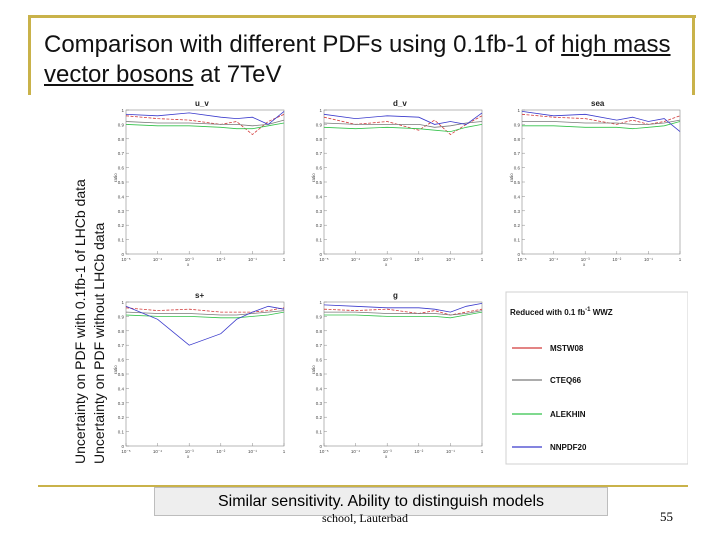 This screenshot has width=720, height=540. What do you see at coordinates (568, 447) in the screenshot?
I see `legend-label-nnpdf20: NNPDF20` at bounding box center [568, 447].